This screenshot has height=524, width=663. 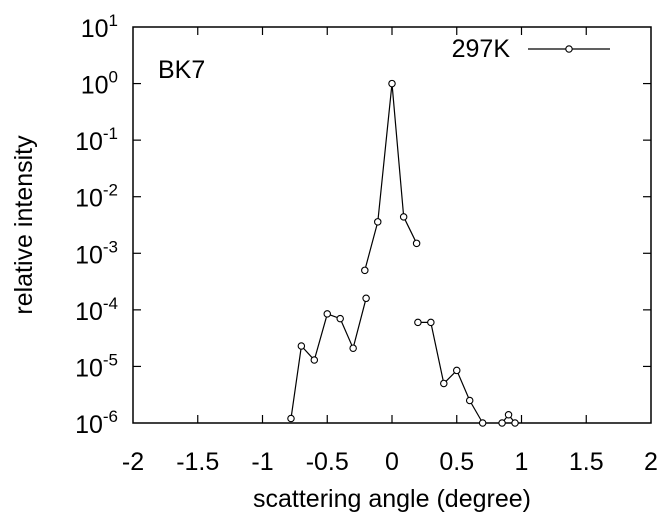 I want to click on x-tick-label: -1, so click(x=262, y=462).